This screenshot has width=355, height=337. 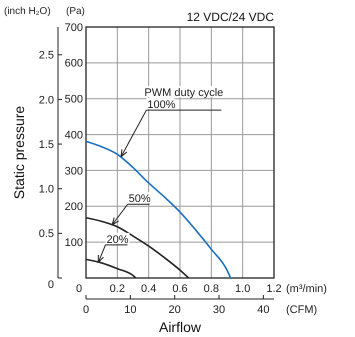 What do you see at coordinates (73, 100) in the screenshot?
I see `y2-tick-label: 500` at bounding box center [73, 100].